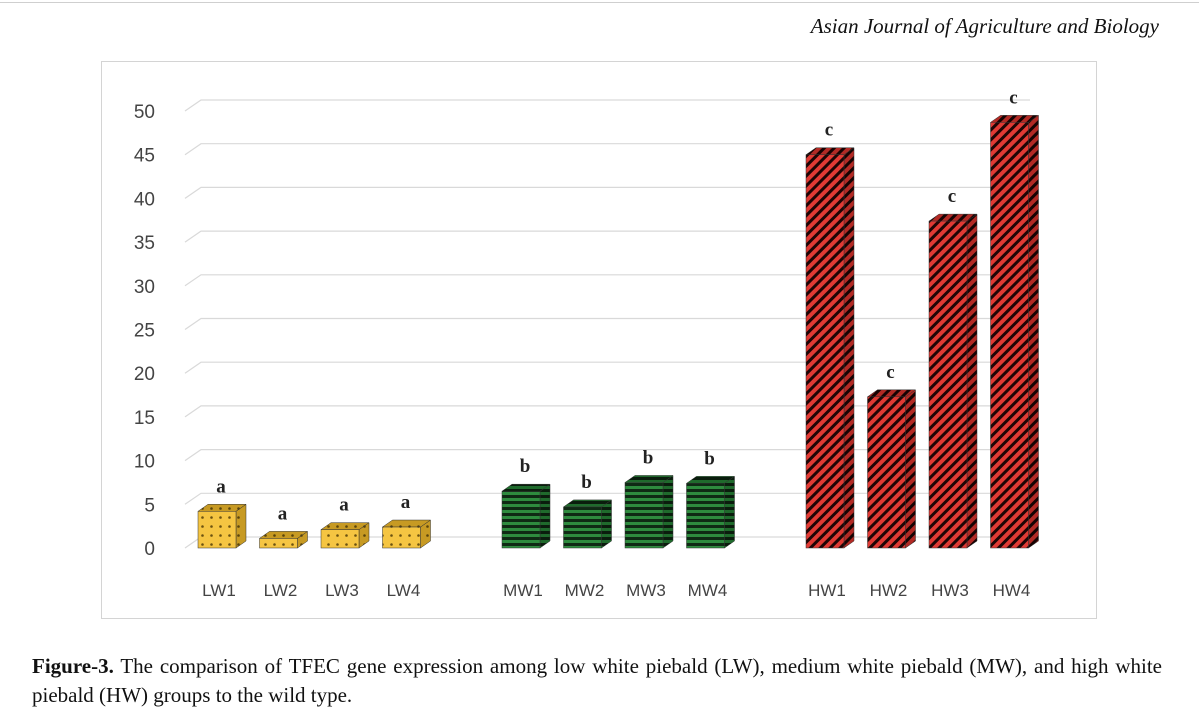 The image size is (1199, 726). I want to click on y-tick-label: 15, so click(144, 418).